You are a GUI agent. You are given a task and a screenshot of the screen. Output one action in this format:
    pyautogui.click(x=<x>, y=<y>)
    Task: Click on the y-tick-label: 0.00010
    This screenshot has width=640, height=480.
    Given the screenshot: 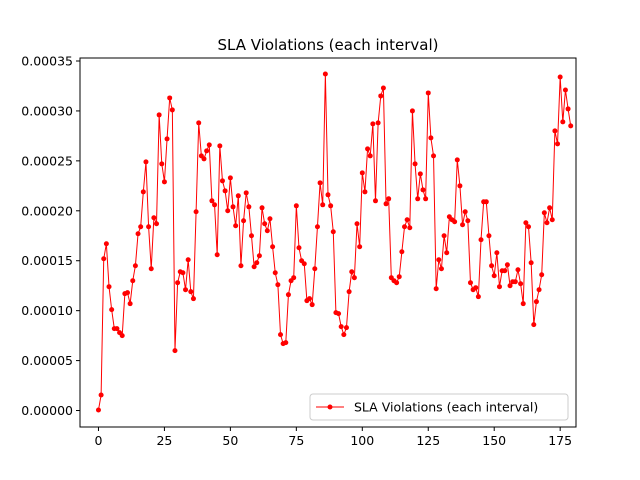 What is the action you would take?
    pyautogui.click(x=47, y=310)
    